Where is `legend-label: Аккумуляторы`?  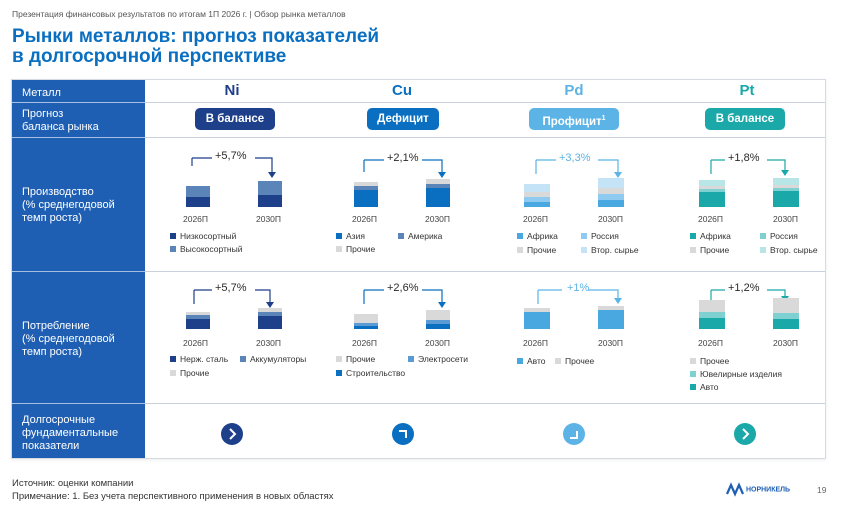
legend-label: Аккумуляторы is located at coordinates (278, 359).